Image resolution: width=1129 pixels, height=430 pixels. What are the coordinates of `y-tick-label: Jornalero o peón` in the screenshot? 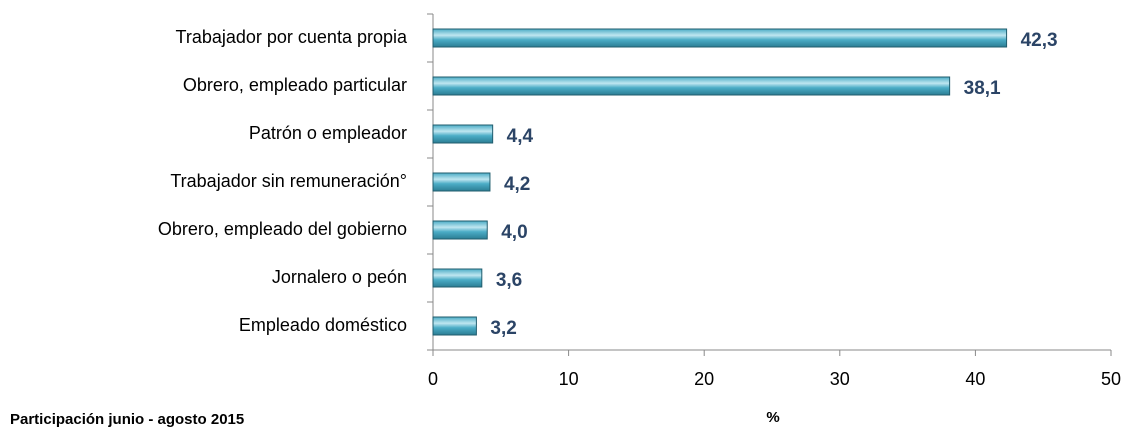 It's located at (339, 277).